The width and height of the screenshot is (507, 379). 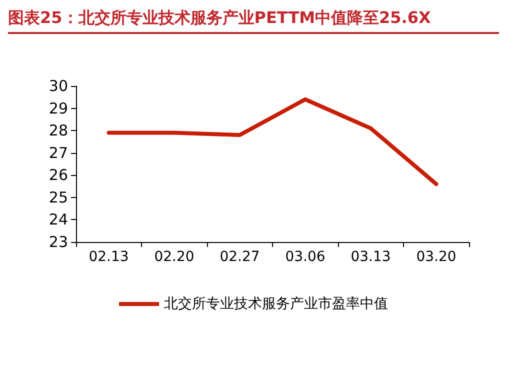 What do you see at coordinates (58, 153) in the screenshot?
I see `y-tick-label: 27` at bounding box center [58, 153].